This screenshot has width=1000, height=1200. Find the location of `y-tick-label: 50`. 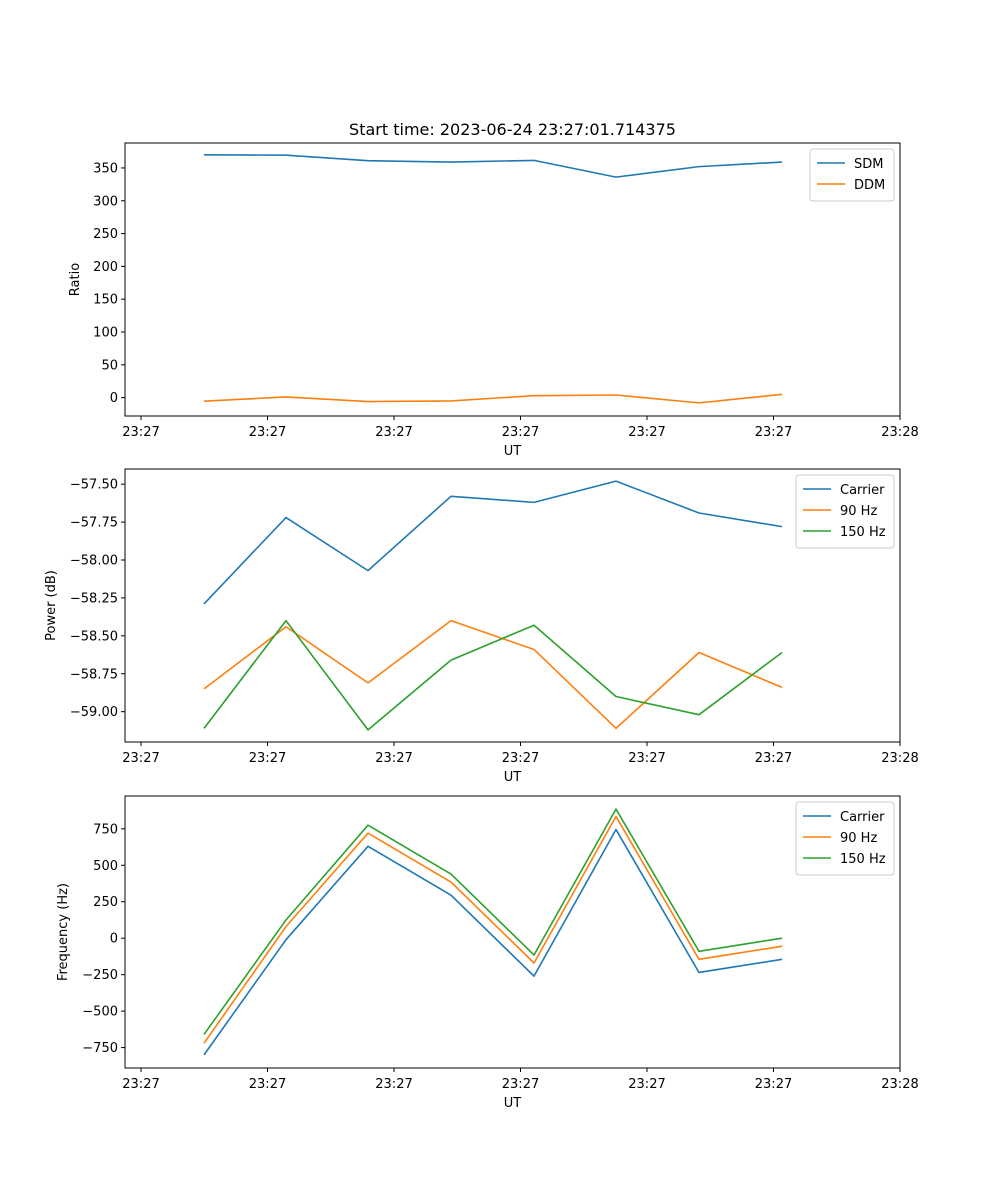

y-tick-label: 50 is located at coordinates (109, 365).